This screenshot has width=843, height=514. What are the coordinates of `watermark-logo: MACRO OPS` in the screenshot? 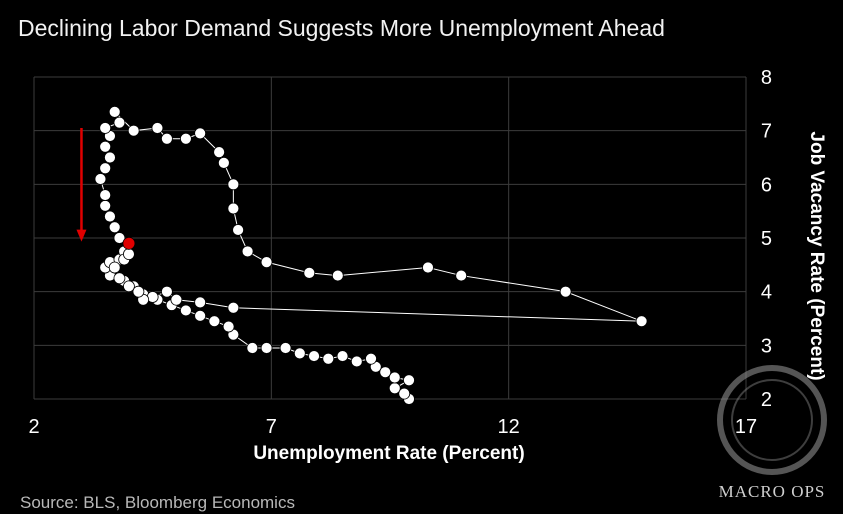 It's located at (772, 433).